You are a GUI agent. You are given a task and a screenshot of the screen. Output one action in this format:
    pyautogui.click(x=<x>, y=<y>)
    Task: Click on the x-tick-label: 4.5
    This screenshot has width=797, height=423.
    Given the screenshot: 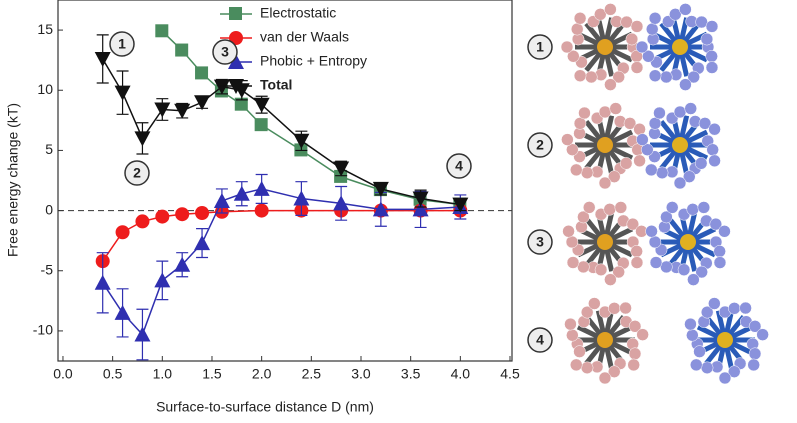 What is the action you would take?
    pyautogui.click(x=510, y=374)
    